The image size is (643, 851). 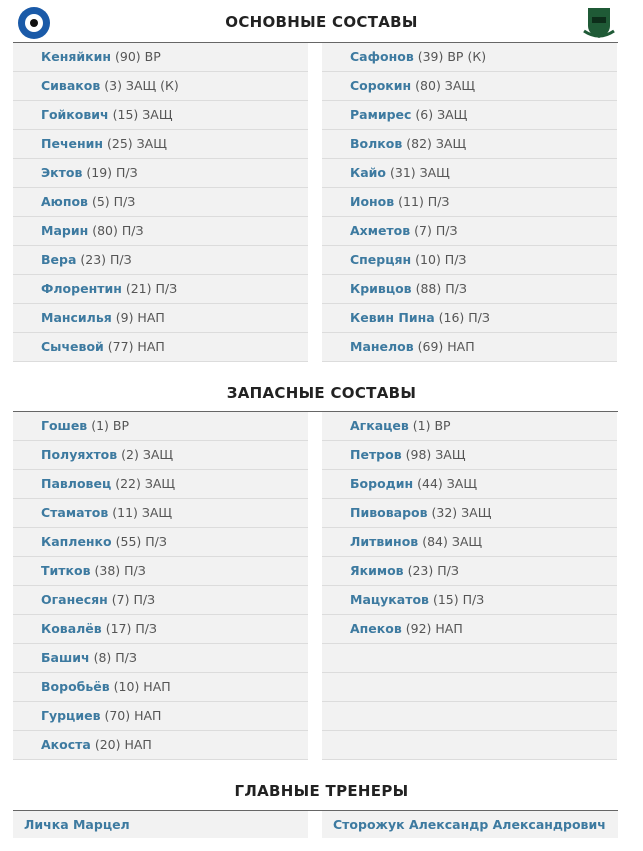 What do you see at coordinates (137, 56) in the screenshot?
I see `player-info: (90) ВР` at bounding box center [137, 56].